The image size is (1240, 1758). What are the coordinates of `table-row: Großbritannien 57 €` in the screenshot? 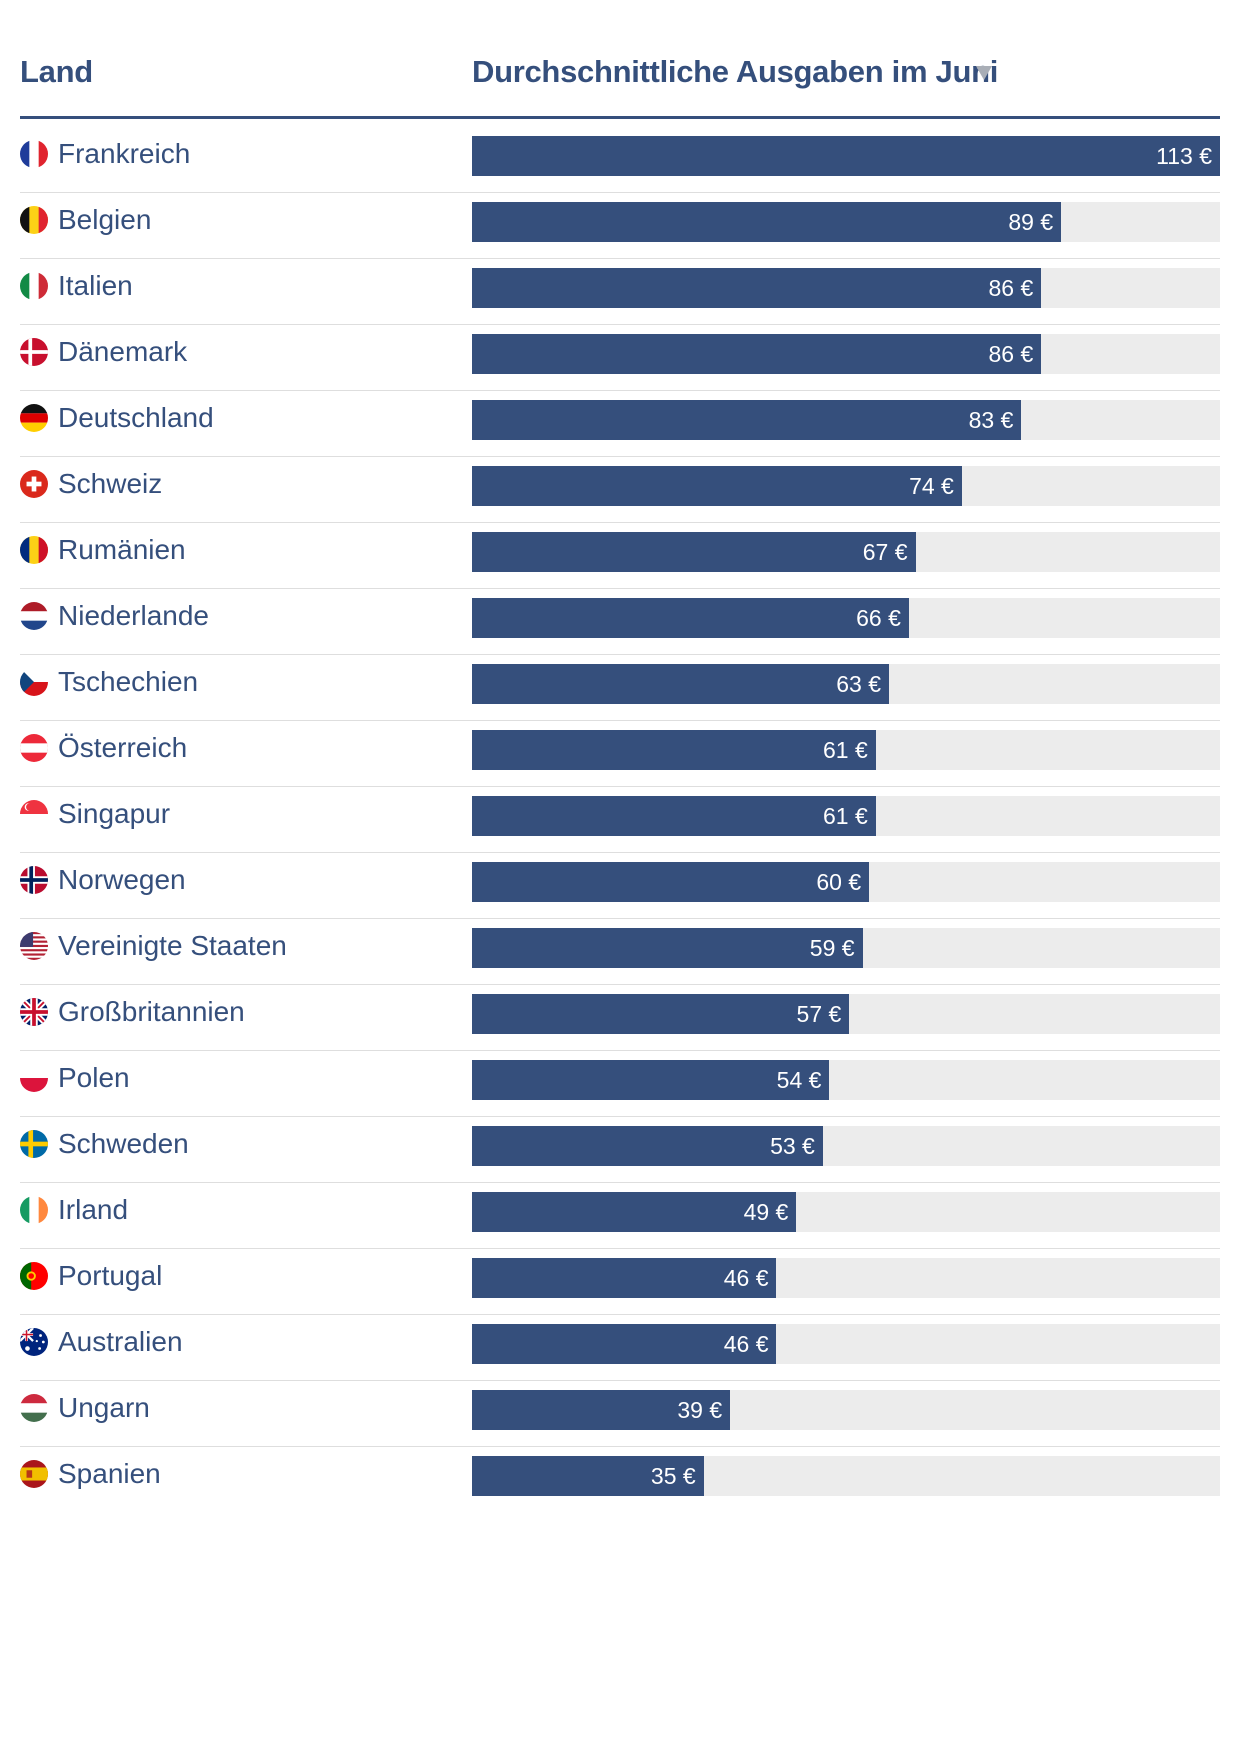 It's located at (620, 1014).